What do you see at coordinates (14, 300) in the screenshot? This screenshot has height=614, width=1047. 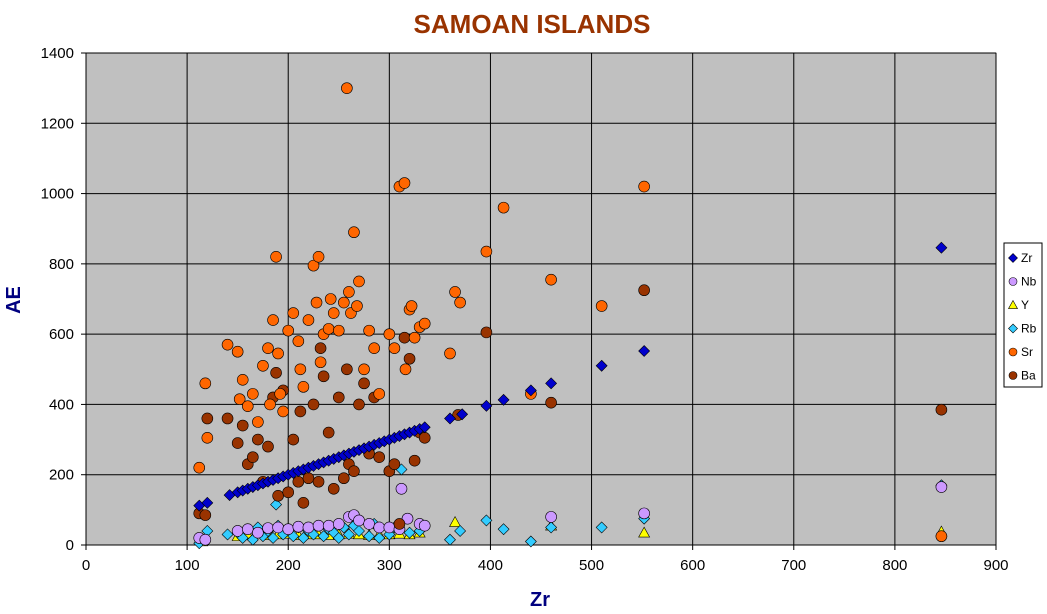 I see `y-axis-title: AE` at bounding box center [14, 300].